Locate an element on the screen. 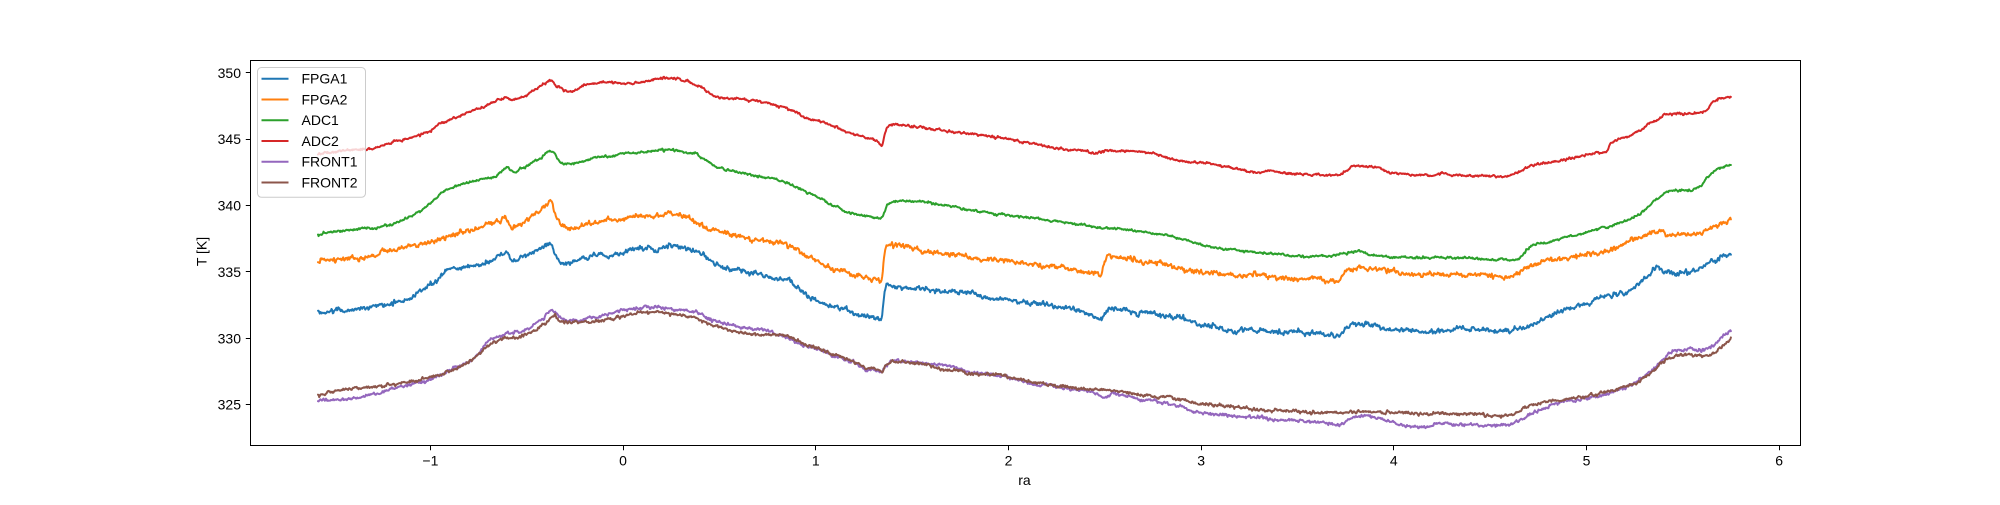  svg-text: FRONT2 is located at coordinates (330, 182).